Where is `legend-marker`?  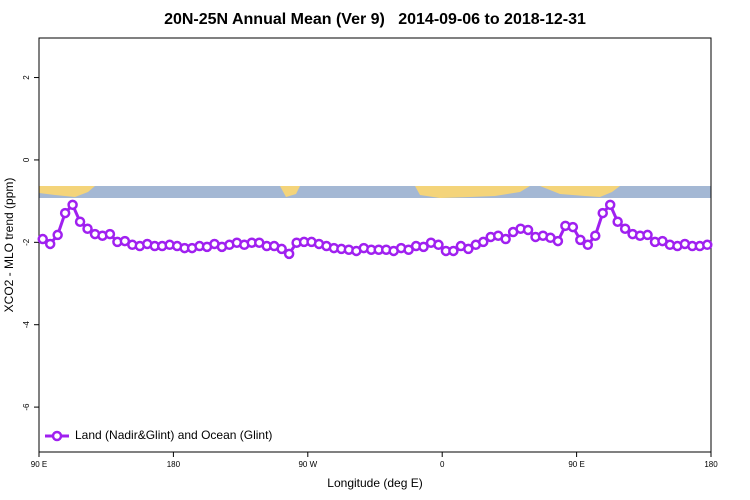 legend-marker is located at coordinates (57, 436).